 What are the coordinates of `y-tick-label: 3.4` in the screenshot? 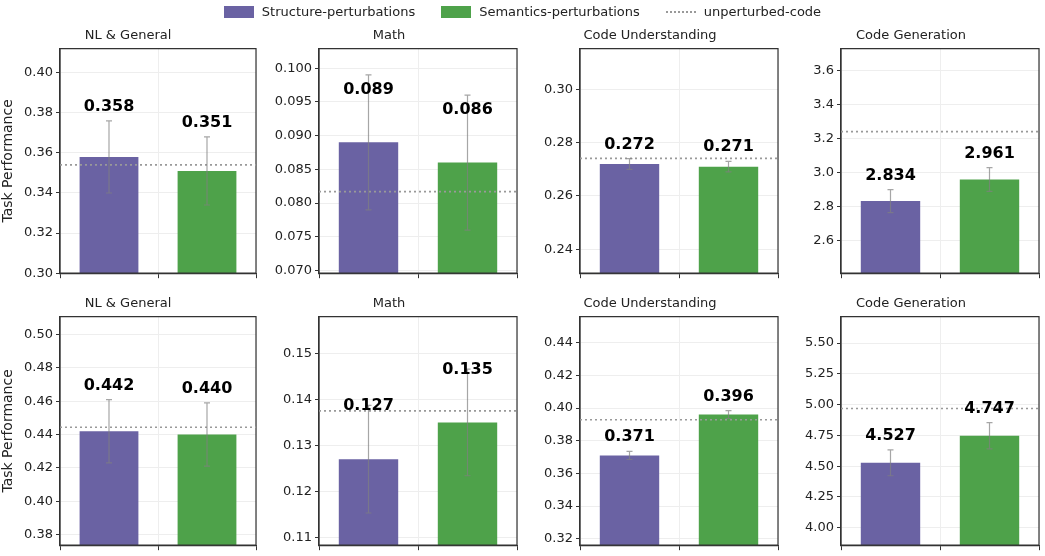 It's located at (823, 104).